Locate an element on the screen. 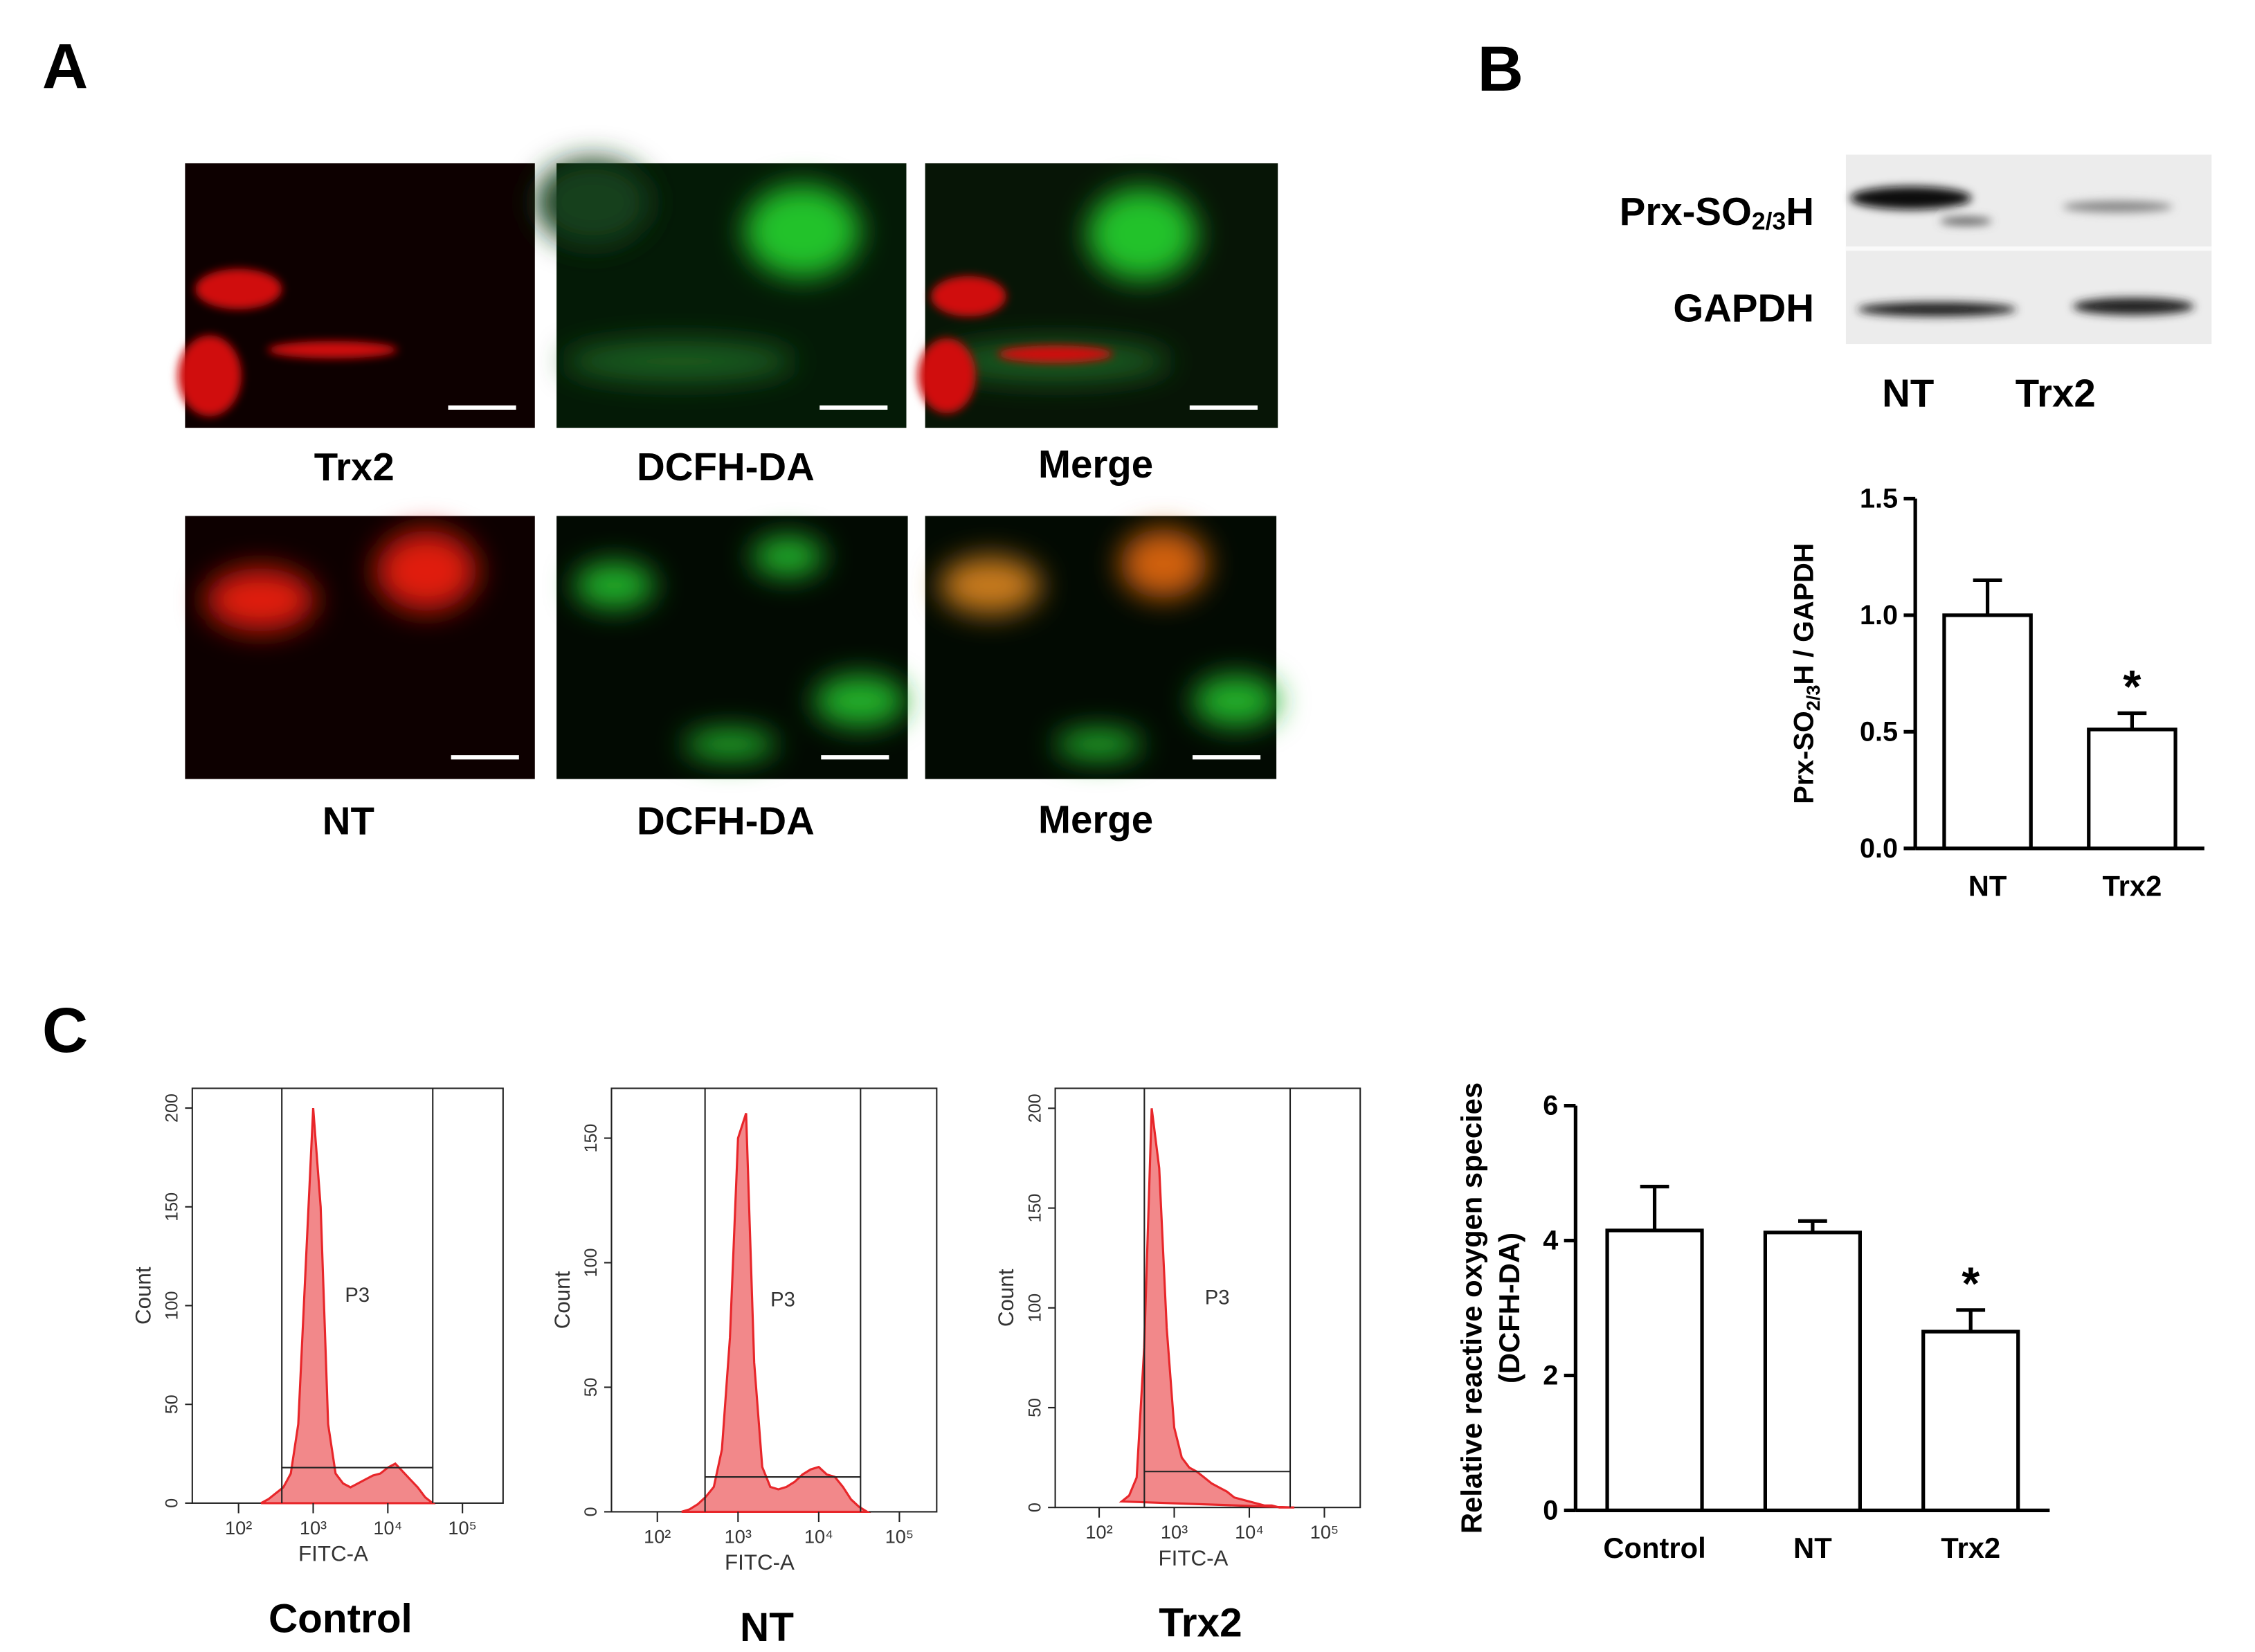 This screenshot has width=2255, height=1652. chart-title: NT is located at coordinates (767, 1627).